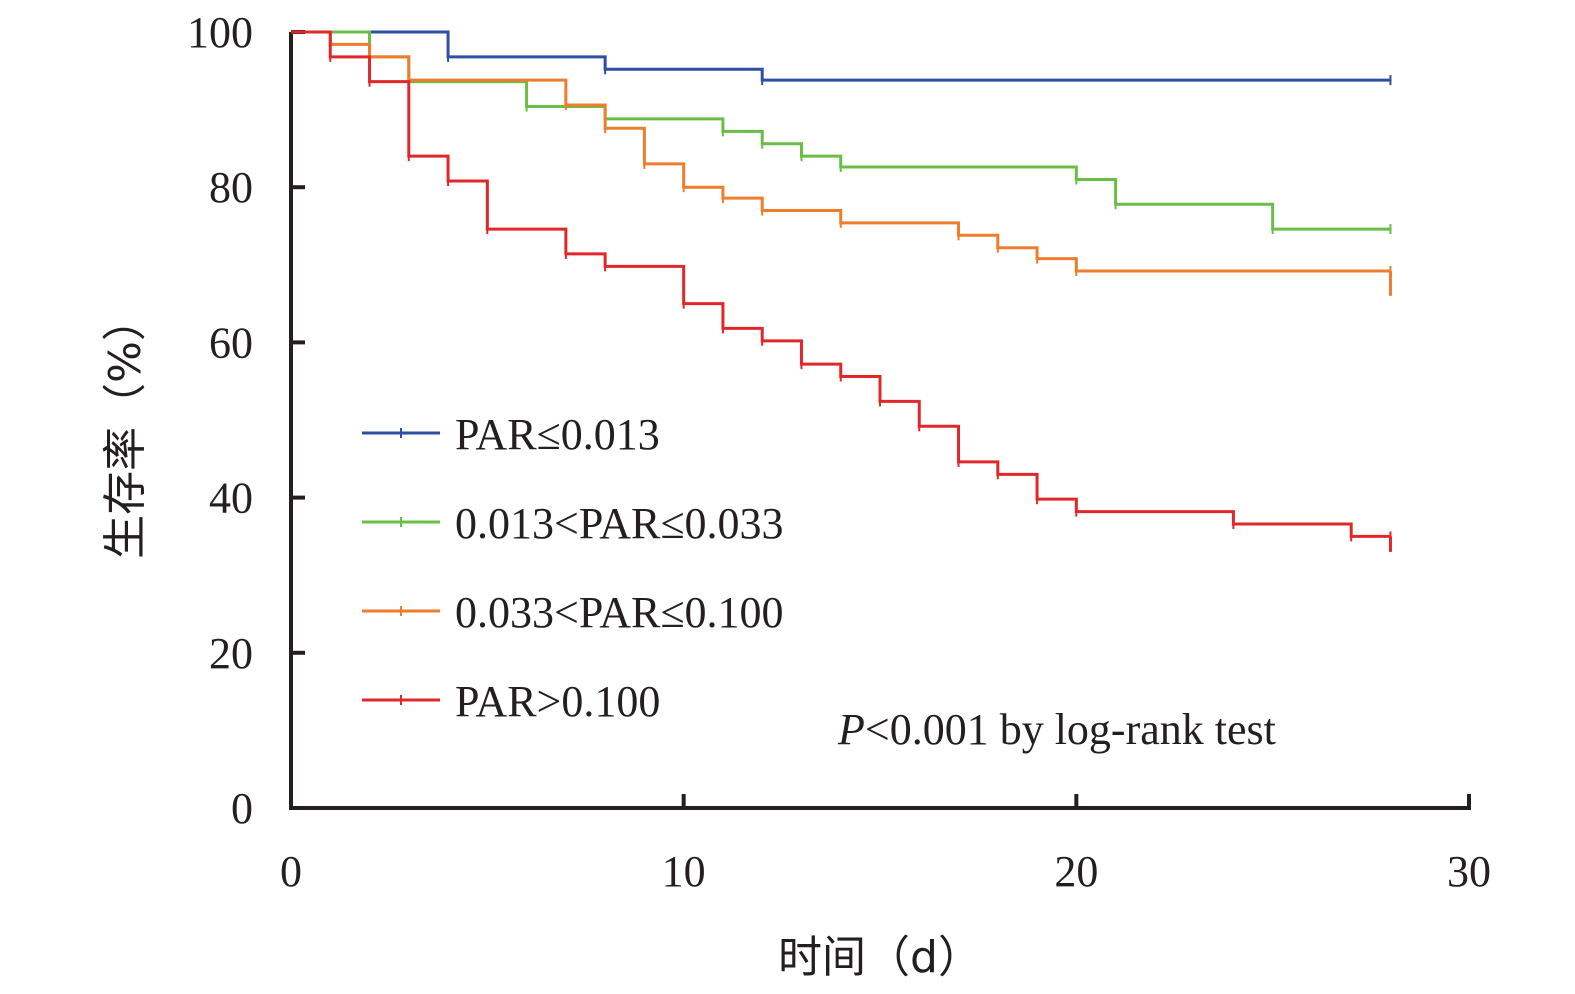  Describe the element at coordinates (1070, 729) in the screenshot. I see `pvalue-text: <0.001 by log-rank test` at that location.